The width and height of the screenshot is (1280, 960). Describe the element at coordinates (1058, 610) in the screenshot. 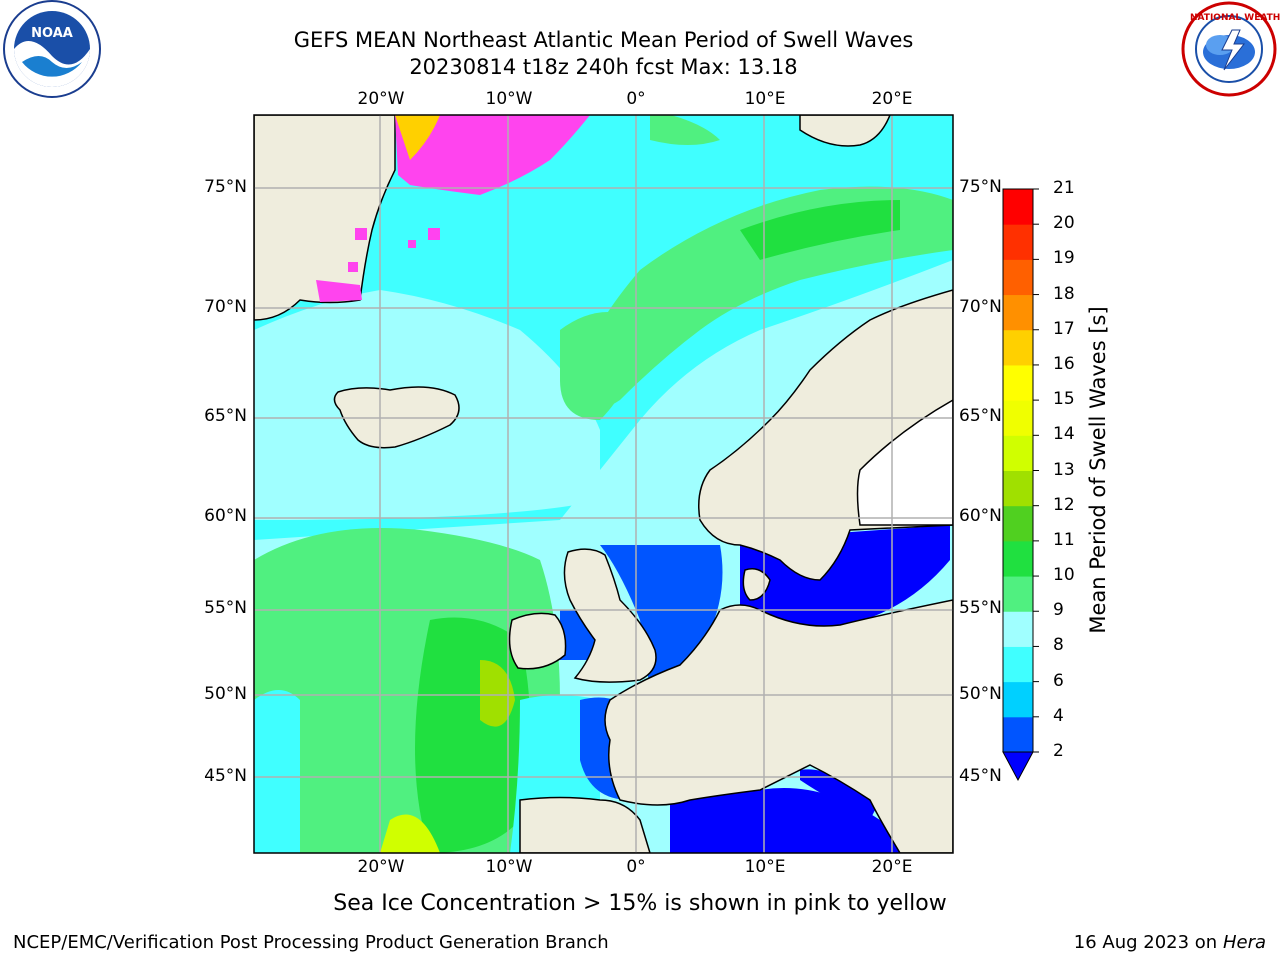

I see `colorbar-tick-label: 9` at that location.